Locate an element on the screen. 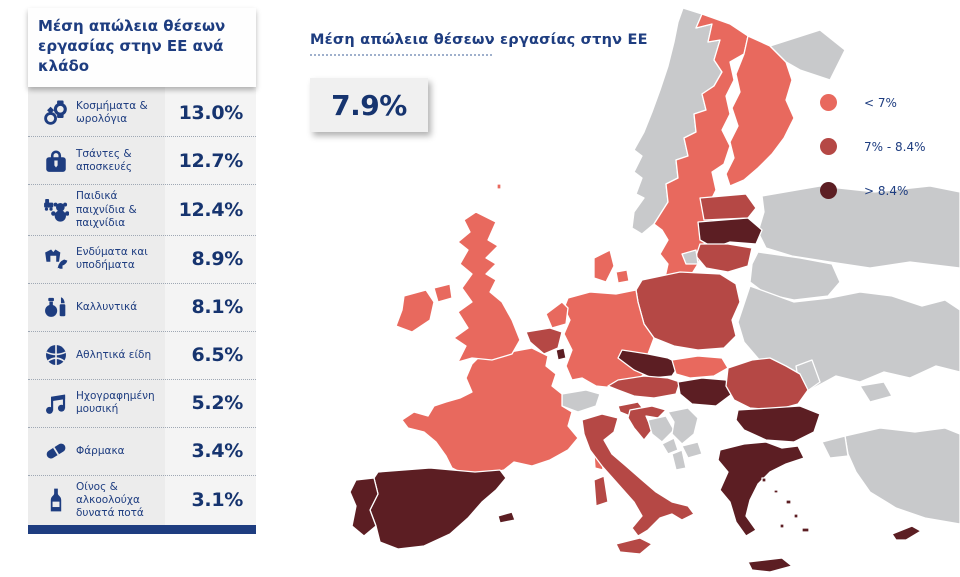 The image size is (960, 577). country-albania is located at coordinates (679, 460).